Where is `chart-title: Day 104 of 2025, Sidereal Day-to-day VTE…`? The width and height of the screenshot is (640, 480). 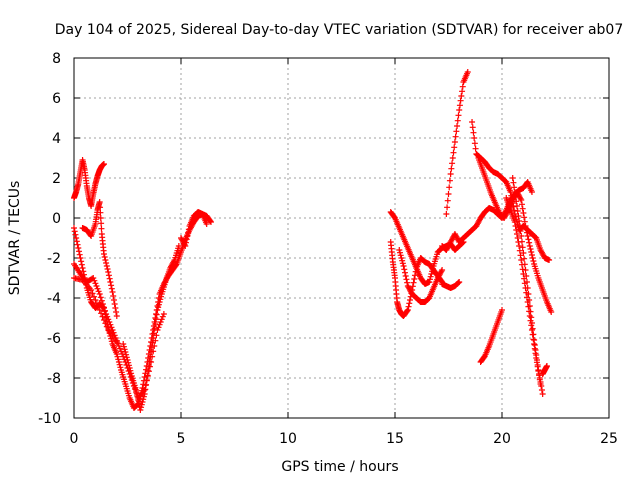 chart-title: Day 104 of 2025, Sidereal Day-to-day VTE… is located at coordinates (339, 30).